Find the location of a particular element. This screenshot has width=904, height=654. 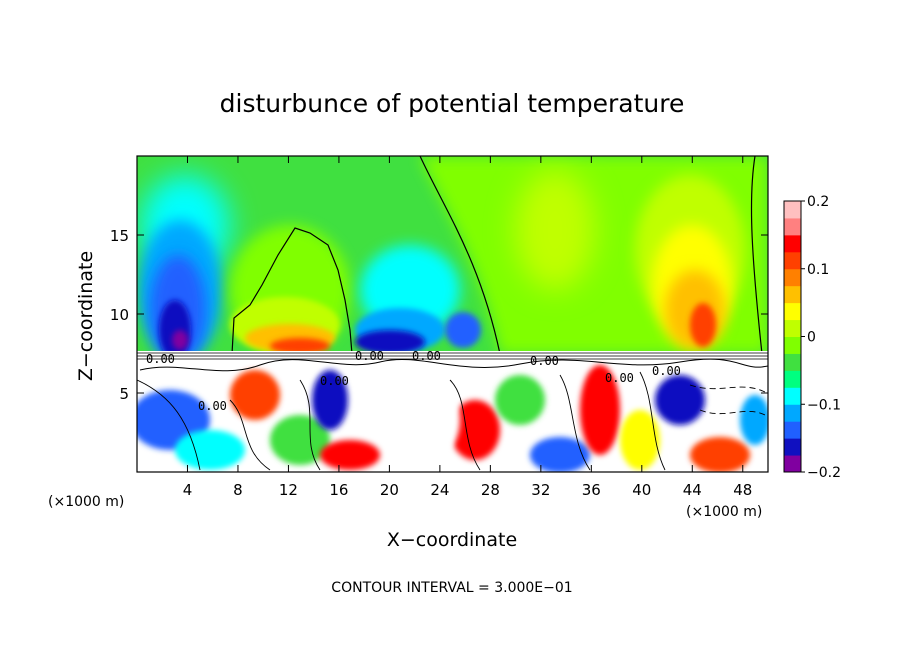

lower-turbulent-layer is located at coordinates (452, 413).